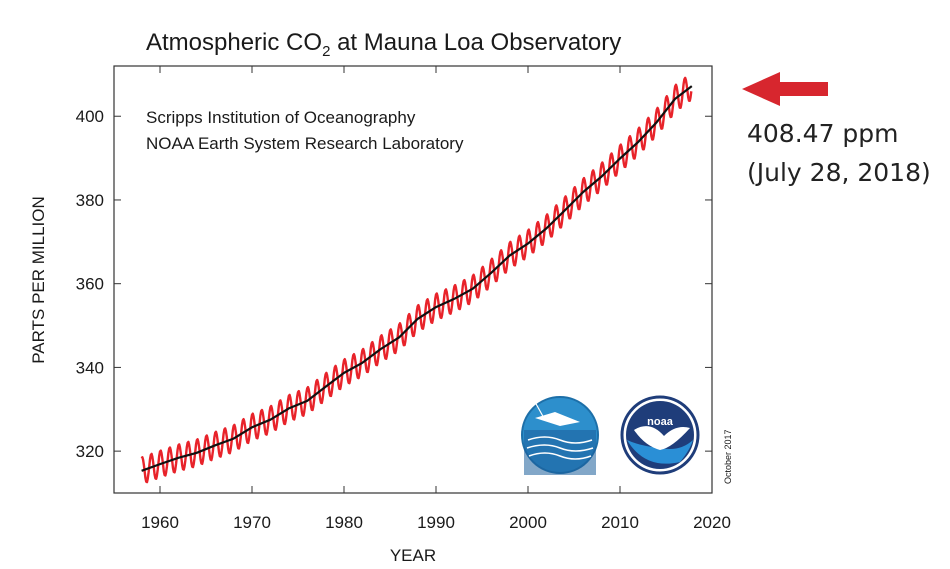 This screenshot has width=950, height=569. What do you see at coordinates (728, 456) in the screenshot?
I see `date-side-note: October 2017` at bounding box center [728, 456].